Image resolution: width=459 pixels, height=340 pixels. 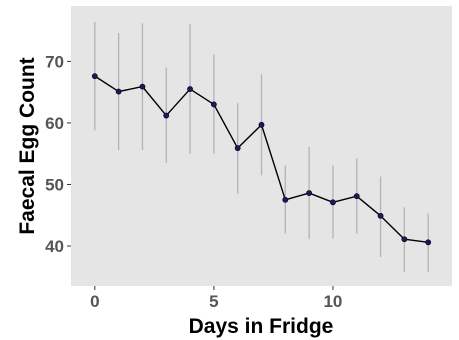 What do you see at coordinates (54, 61) in the screenshot?
I see `y-tick-label-70: 70` at bounding box center [54, 61].